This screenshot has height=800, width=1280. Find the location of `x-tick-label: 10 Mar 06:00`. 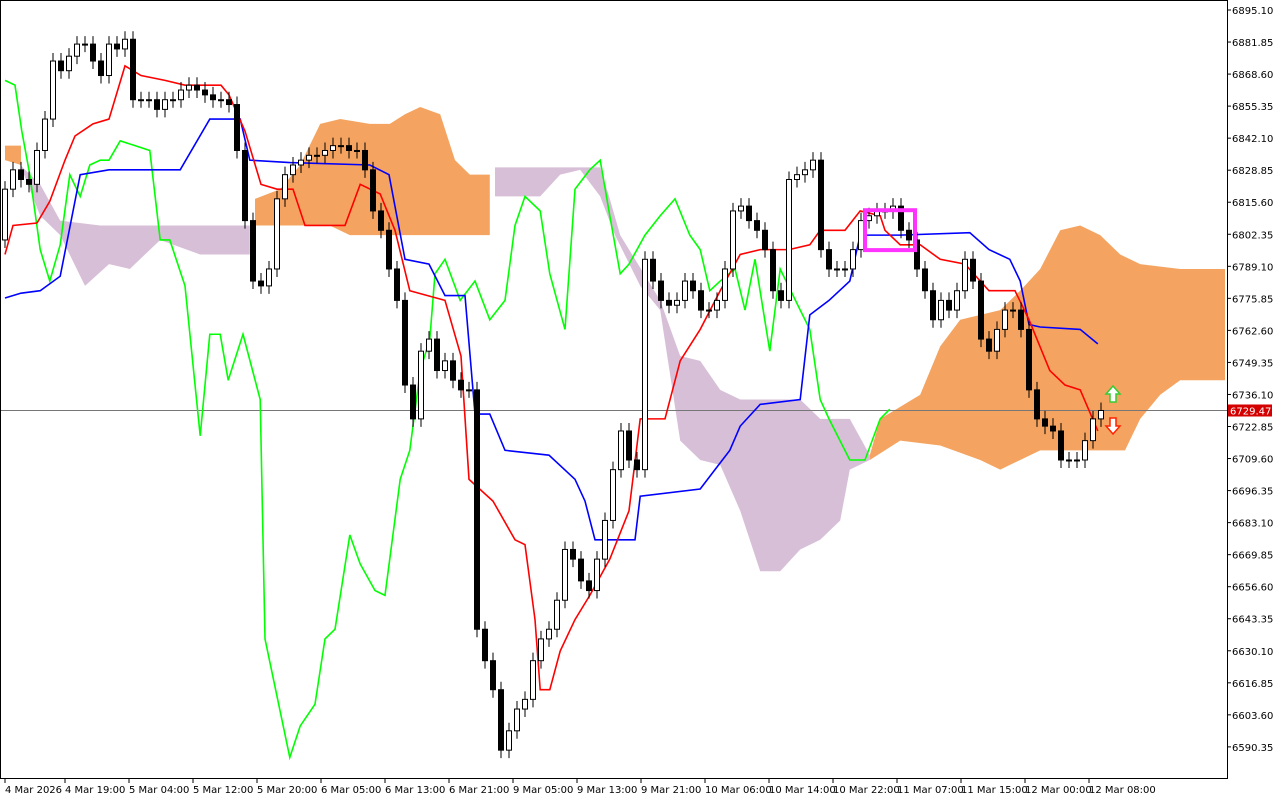

x-tick-label: 10 Mar 06:00 is located at coordinates (738, 790).